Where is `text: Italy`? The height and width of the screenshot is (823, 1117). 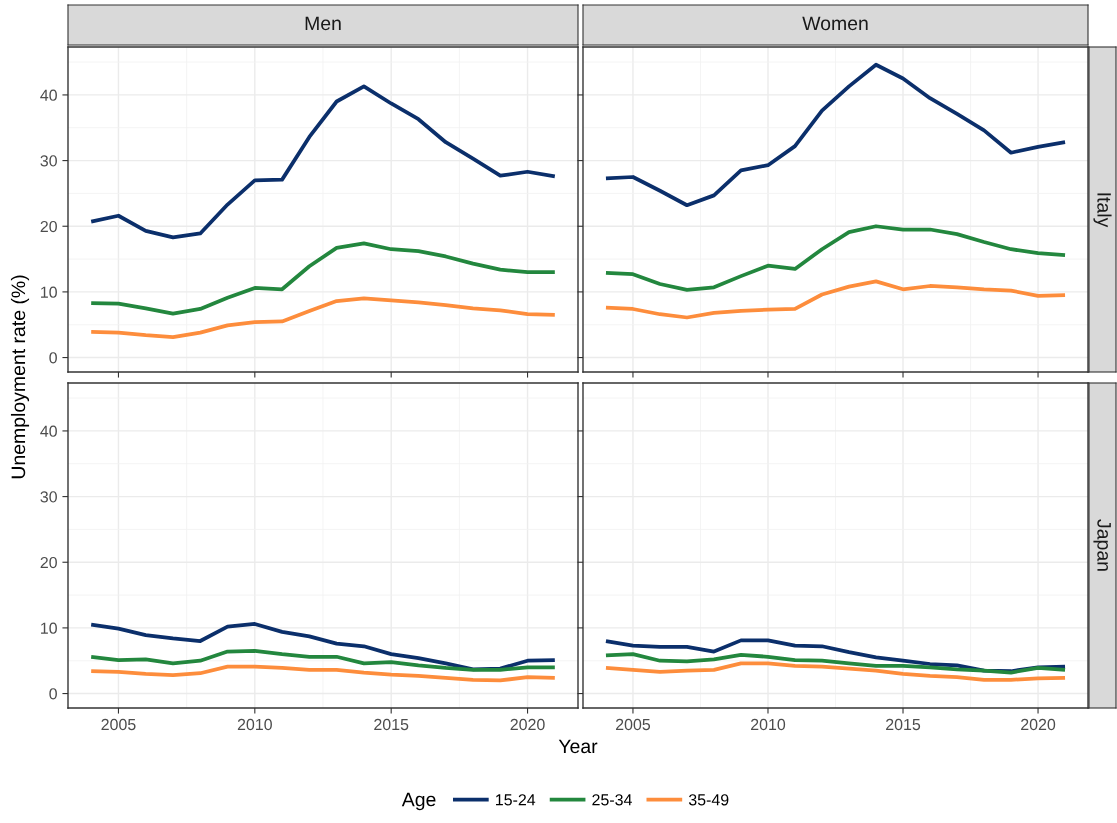 text: Italy is located at coordinates (1102, 210).